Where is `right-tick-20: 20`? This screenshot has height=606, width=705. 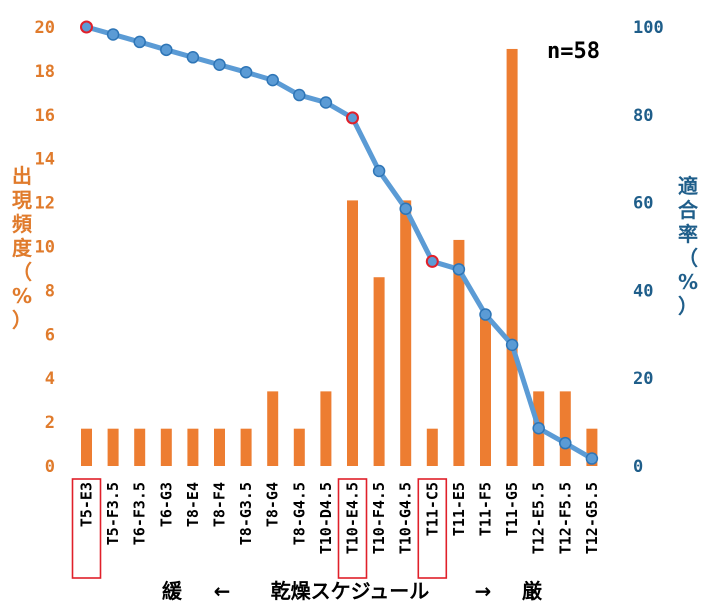
right-tick-20: 20 is located at coordinates (643, 379).